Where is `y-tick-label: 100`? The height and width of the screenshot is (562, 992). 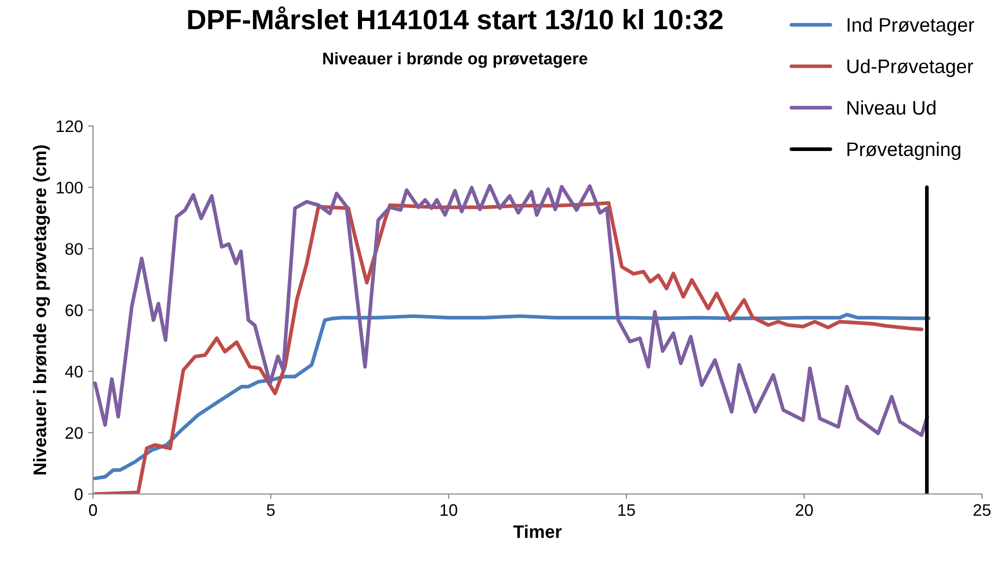
y-tick-label: 100 is located at coordinates (69, 188).